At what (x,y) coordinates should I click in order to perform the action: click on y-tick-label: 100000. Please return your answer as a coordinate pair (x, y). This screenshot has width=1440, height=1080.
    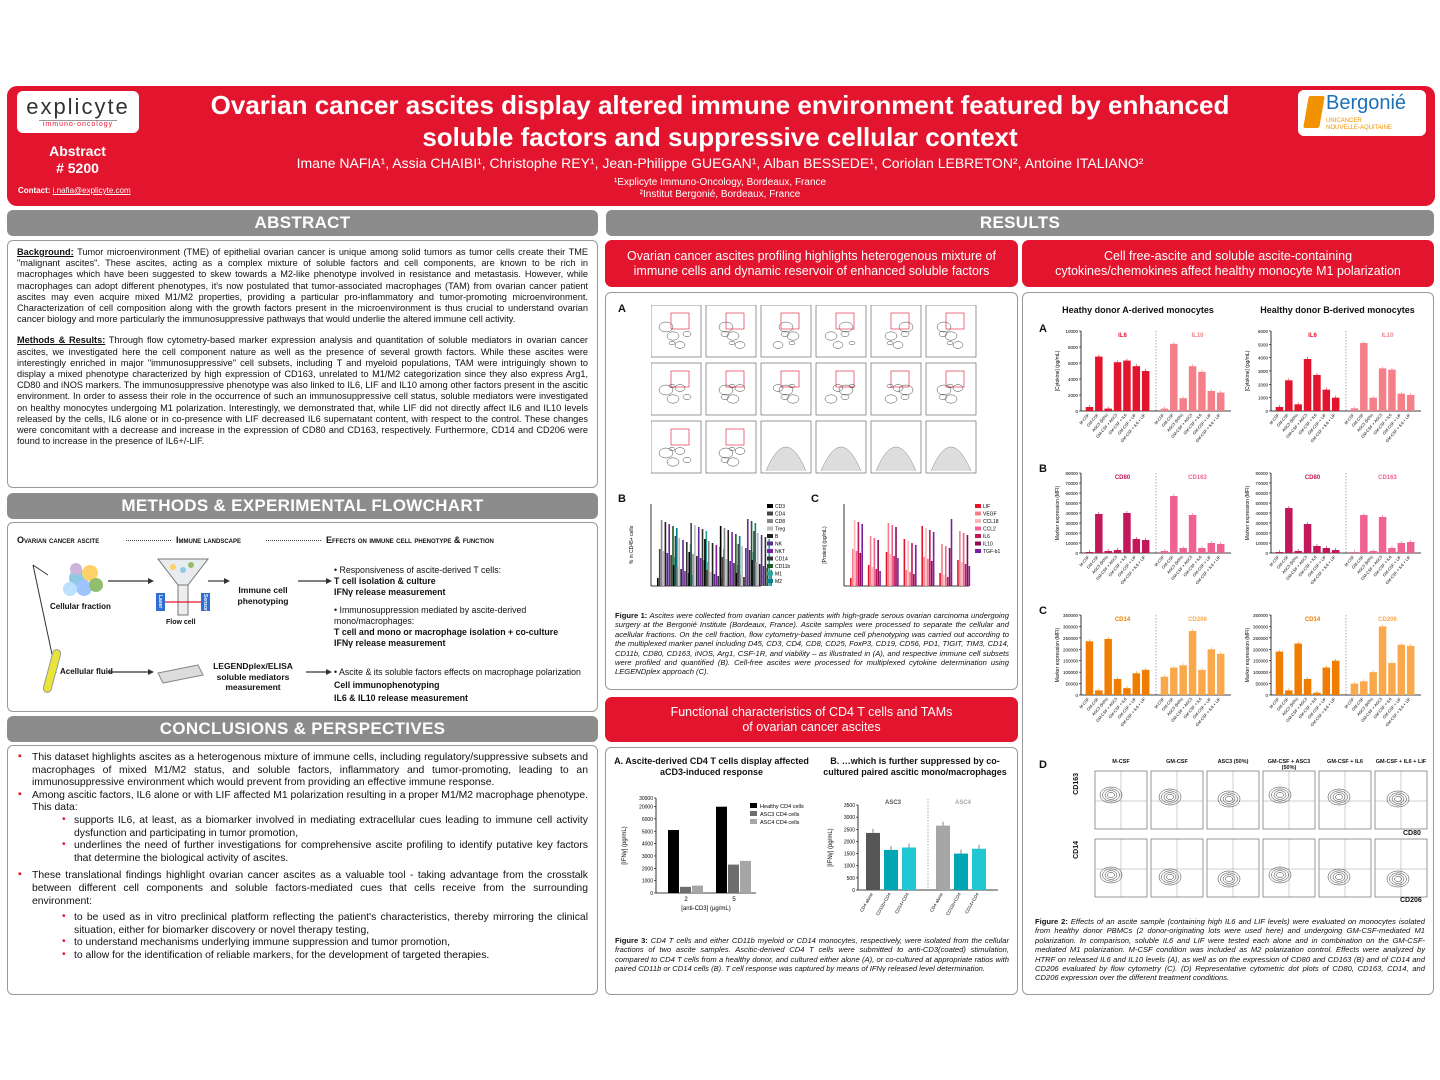
    Looking at the image, I should click on (1261, 672).